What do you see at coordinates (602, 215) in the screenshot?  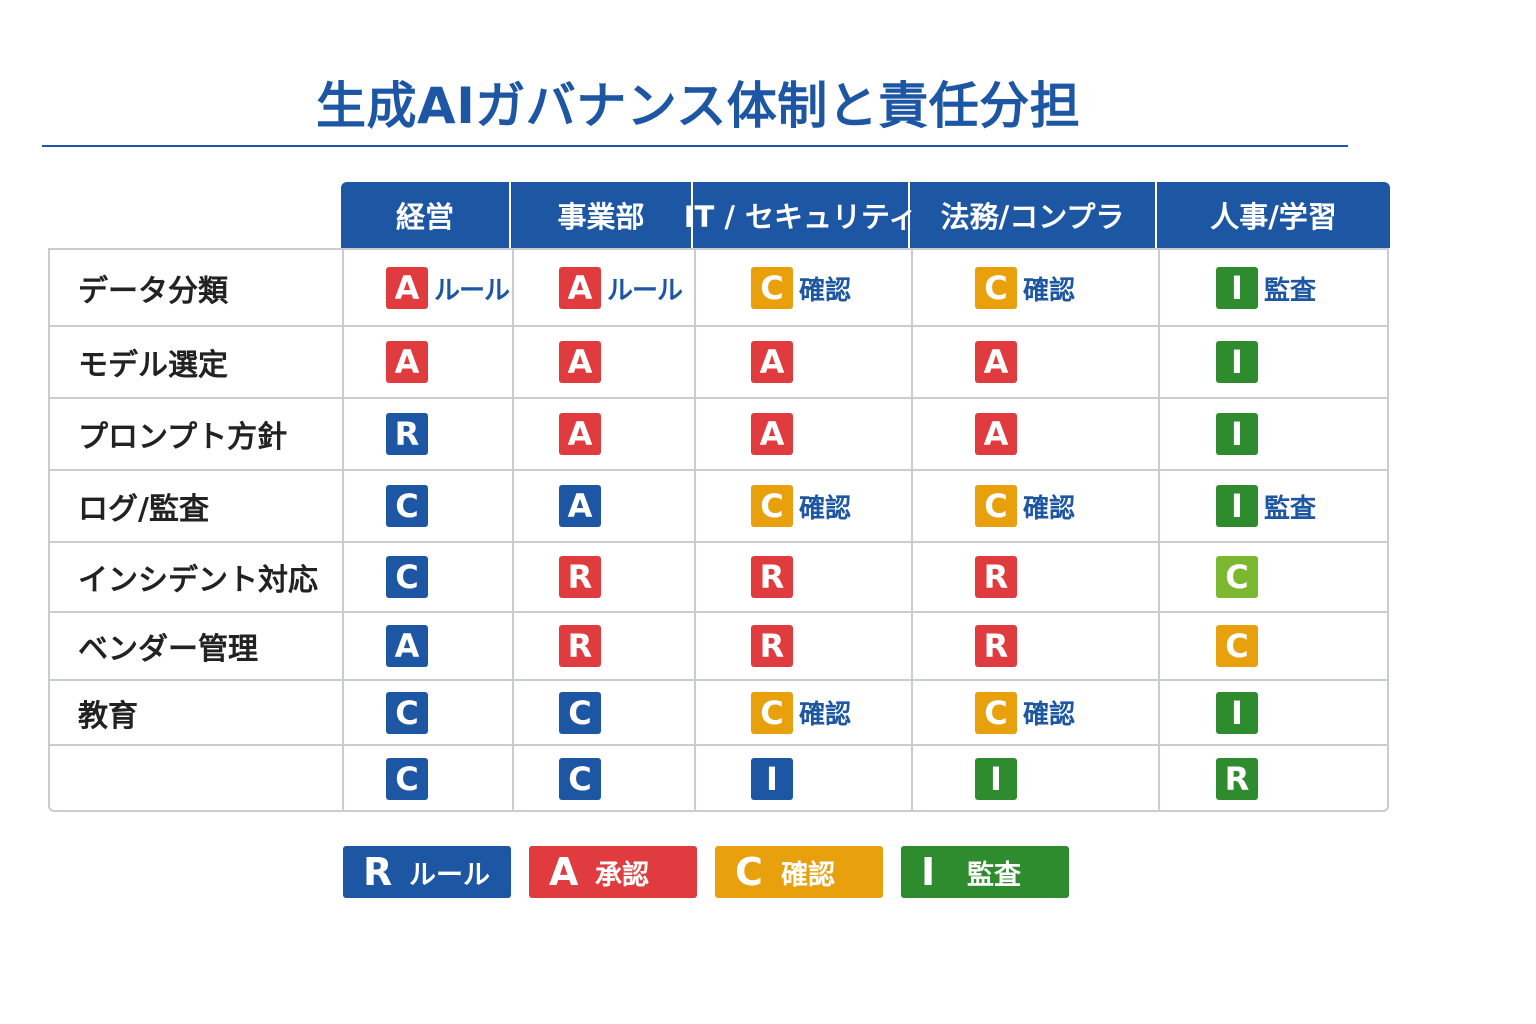 I see `column-header-business-unit: 事業部` at bounding box center [602, 215].